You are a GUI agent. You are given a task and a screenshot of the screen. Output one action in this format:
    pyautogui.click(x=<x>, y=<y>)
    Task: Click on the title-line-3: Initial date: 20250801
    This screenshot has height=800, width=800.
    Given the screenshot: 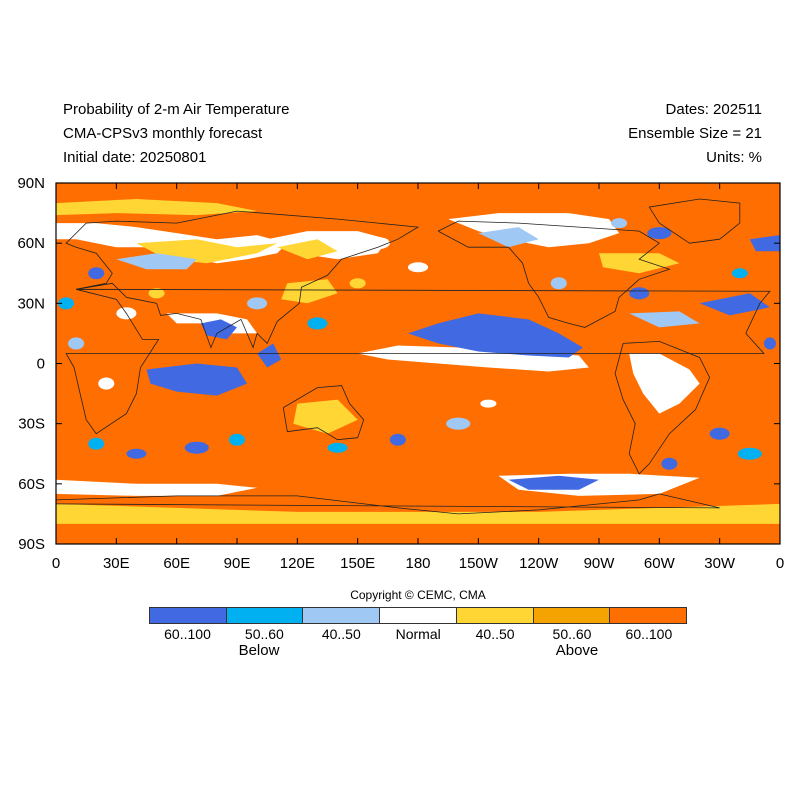 What is the action you would take?
    pyautogui.click(x=135, y=157)
    